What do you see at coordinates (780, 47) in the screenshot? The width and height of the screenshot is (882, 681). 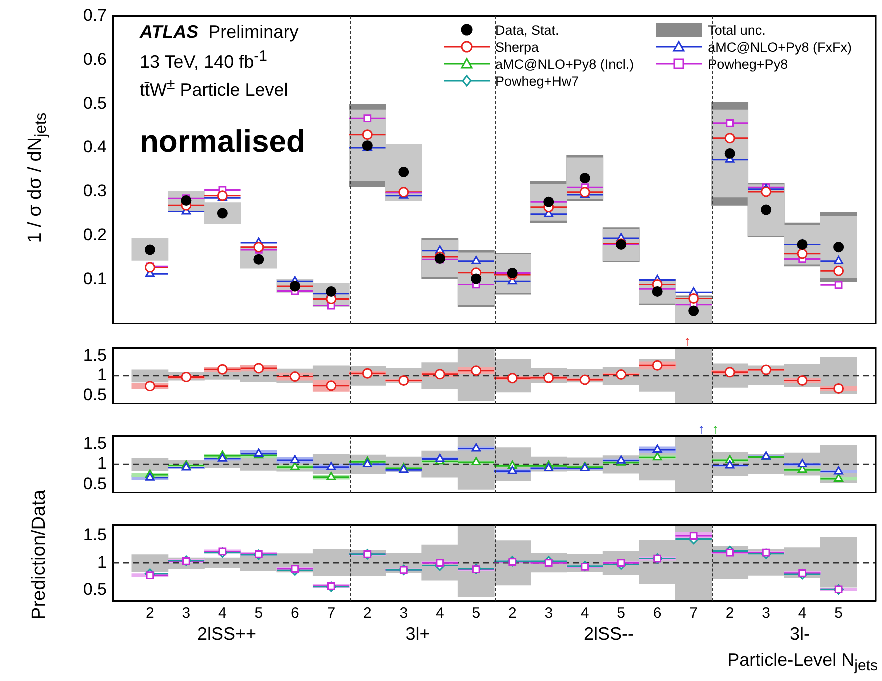 I see `legend-label: aMC@NLO+Py8 (FxFx)` at bounding box center [780, 47].